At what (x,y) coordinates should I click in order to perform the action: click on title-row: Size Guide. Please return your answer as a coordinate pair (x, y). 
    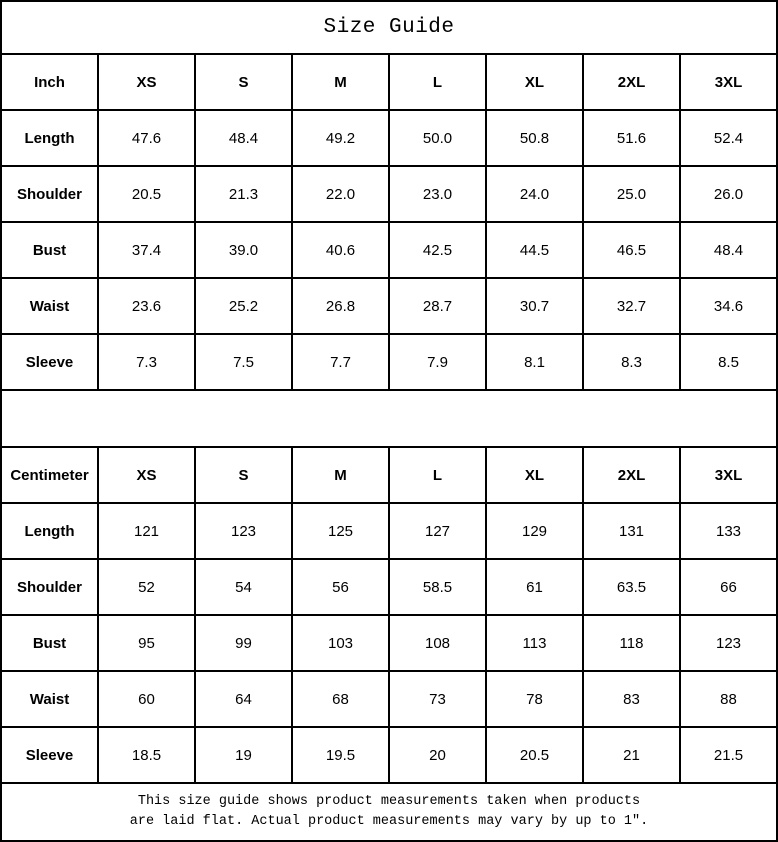
    Looking at the image, I should click on (389, 27).